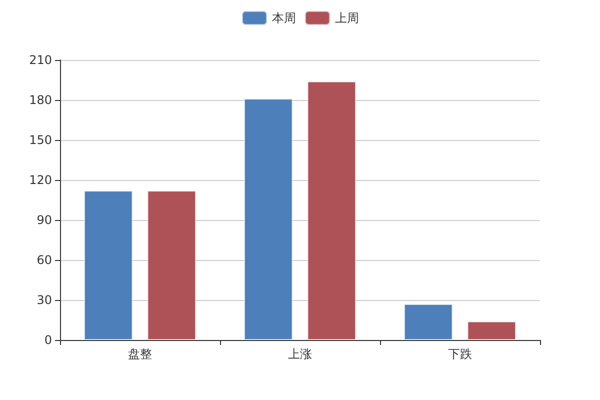  What do you see at coordinates (40, 100) in the screenshot?
I see `y-tick-label: 180` at bounding box center [40, 100].